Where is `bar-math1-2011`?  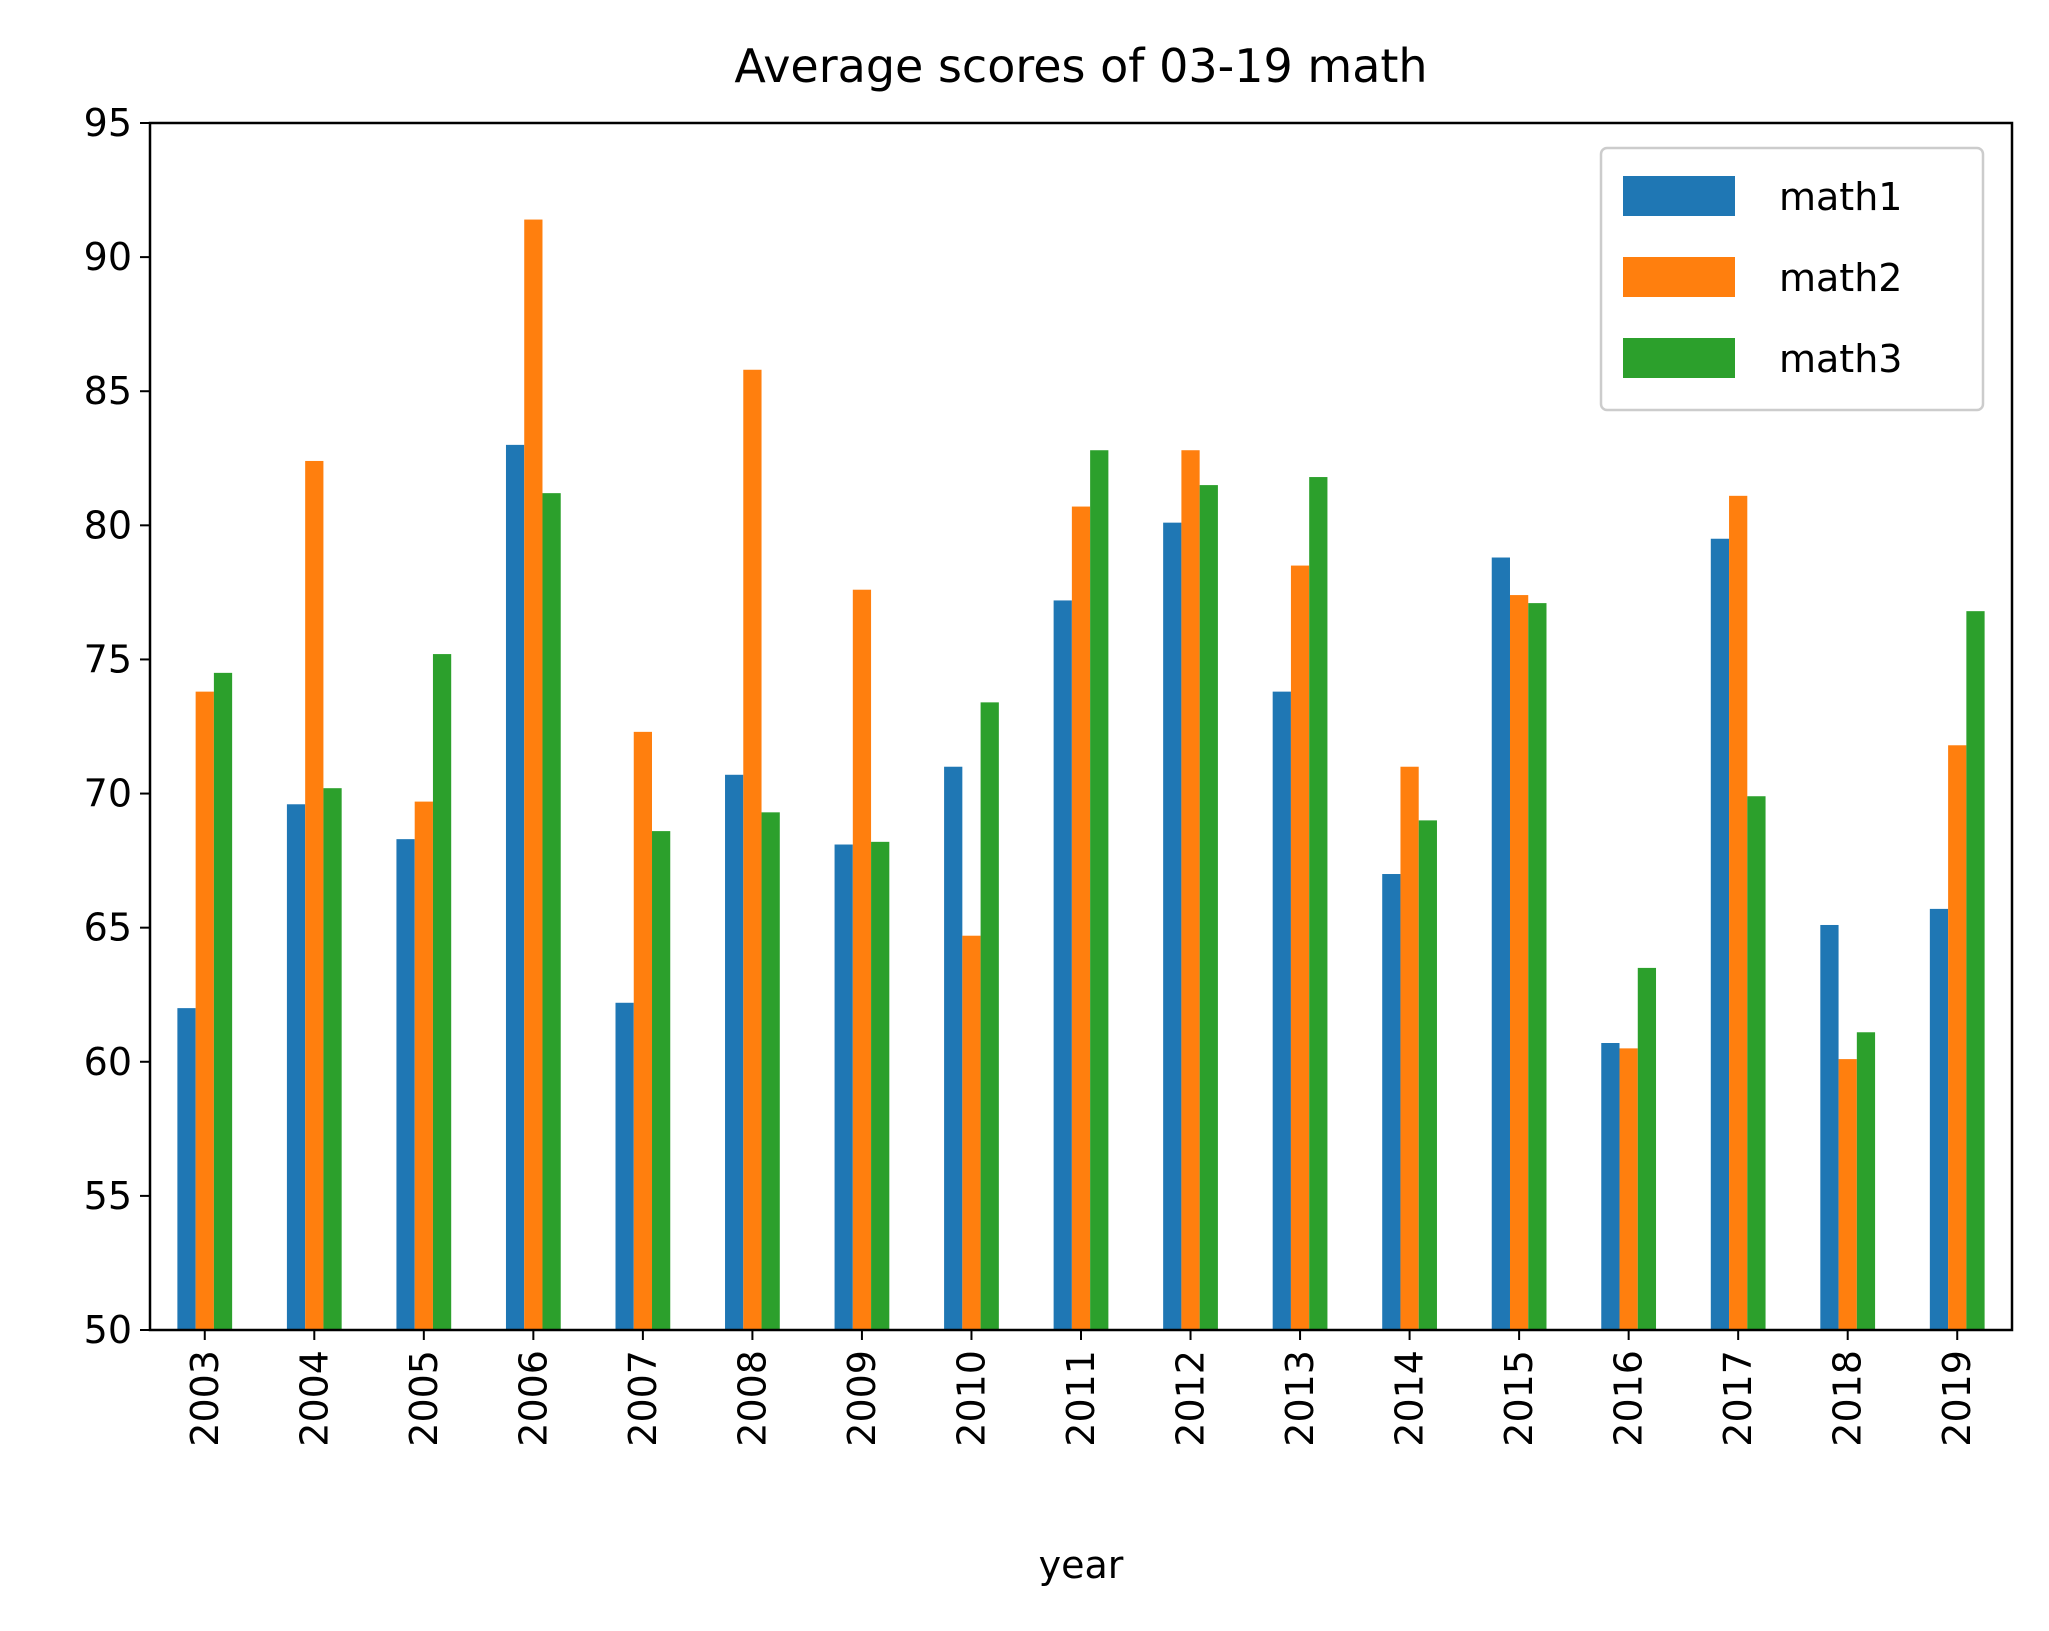
bar-math1-2011 is located at coordinates (1062, 965).